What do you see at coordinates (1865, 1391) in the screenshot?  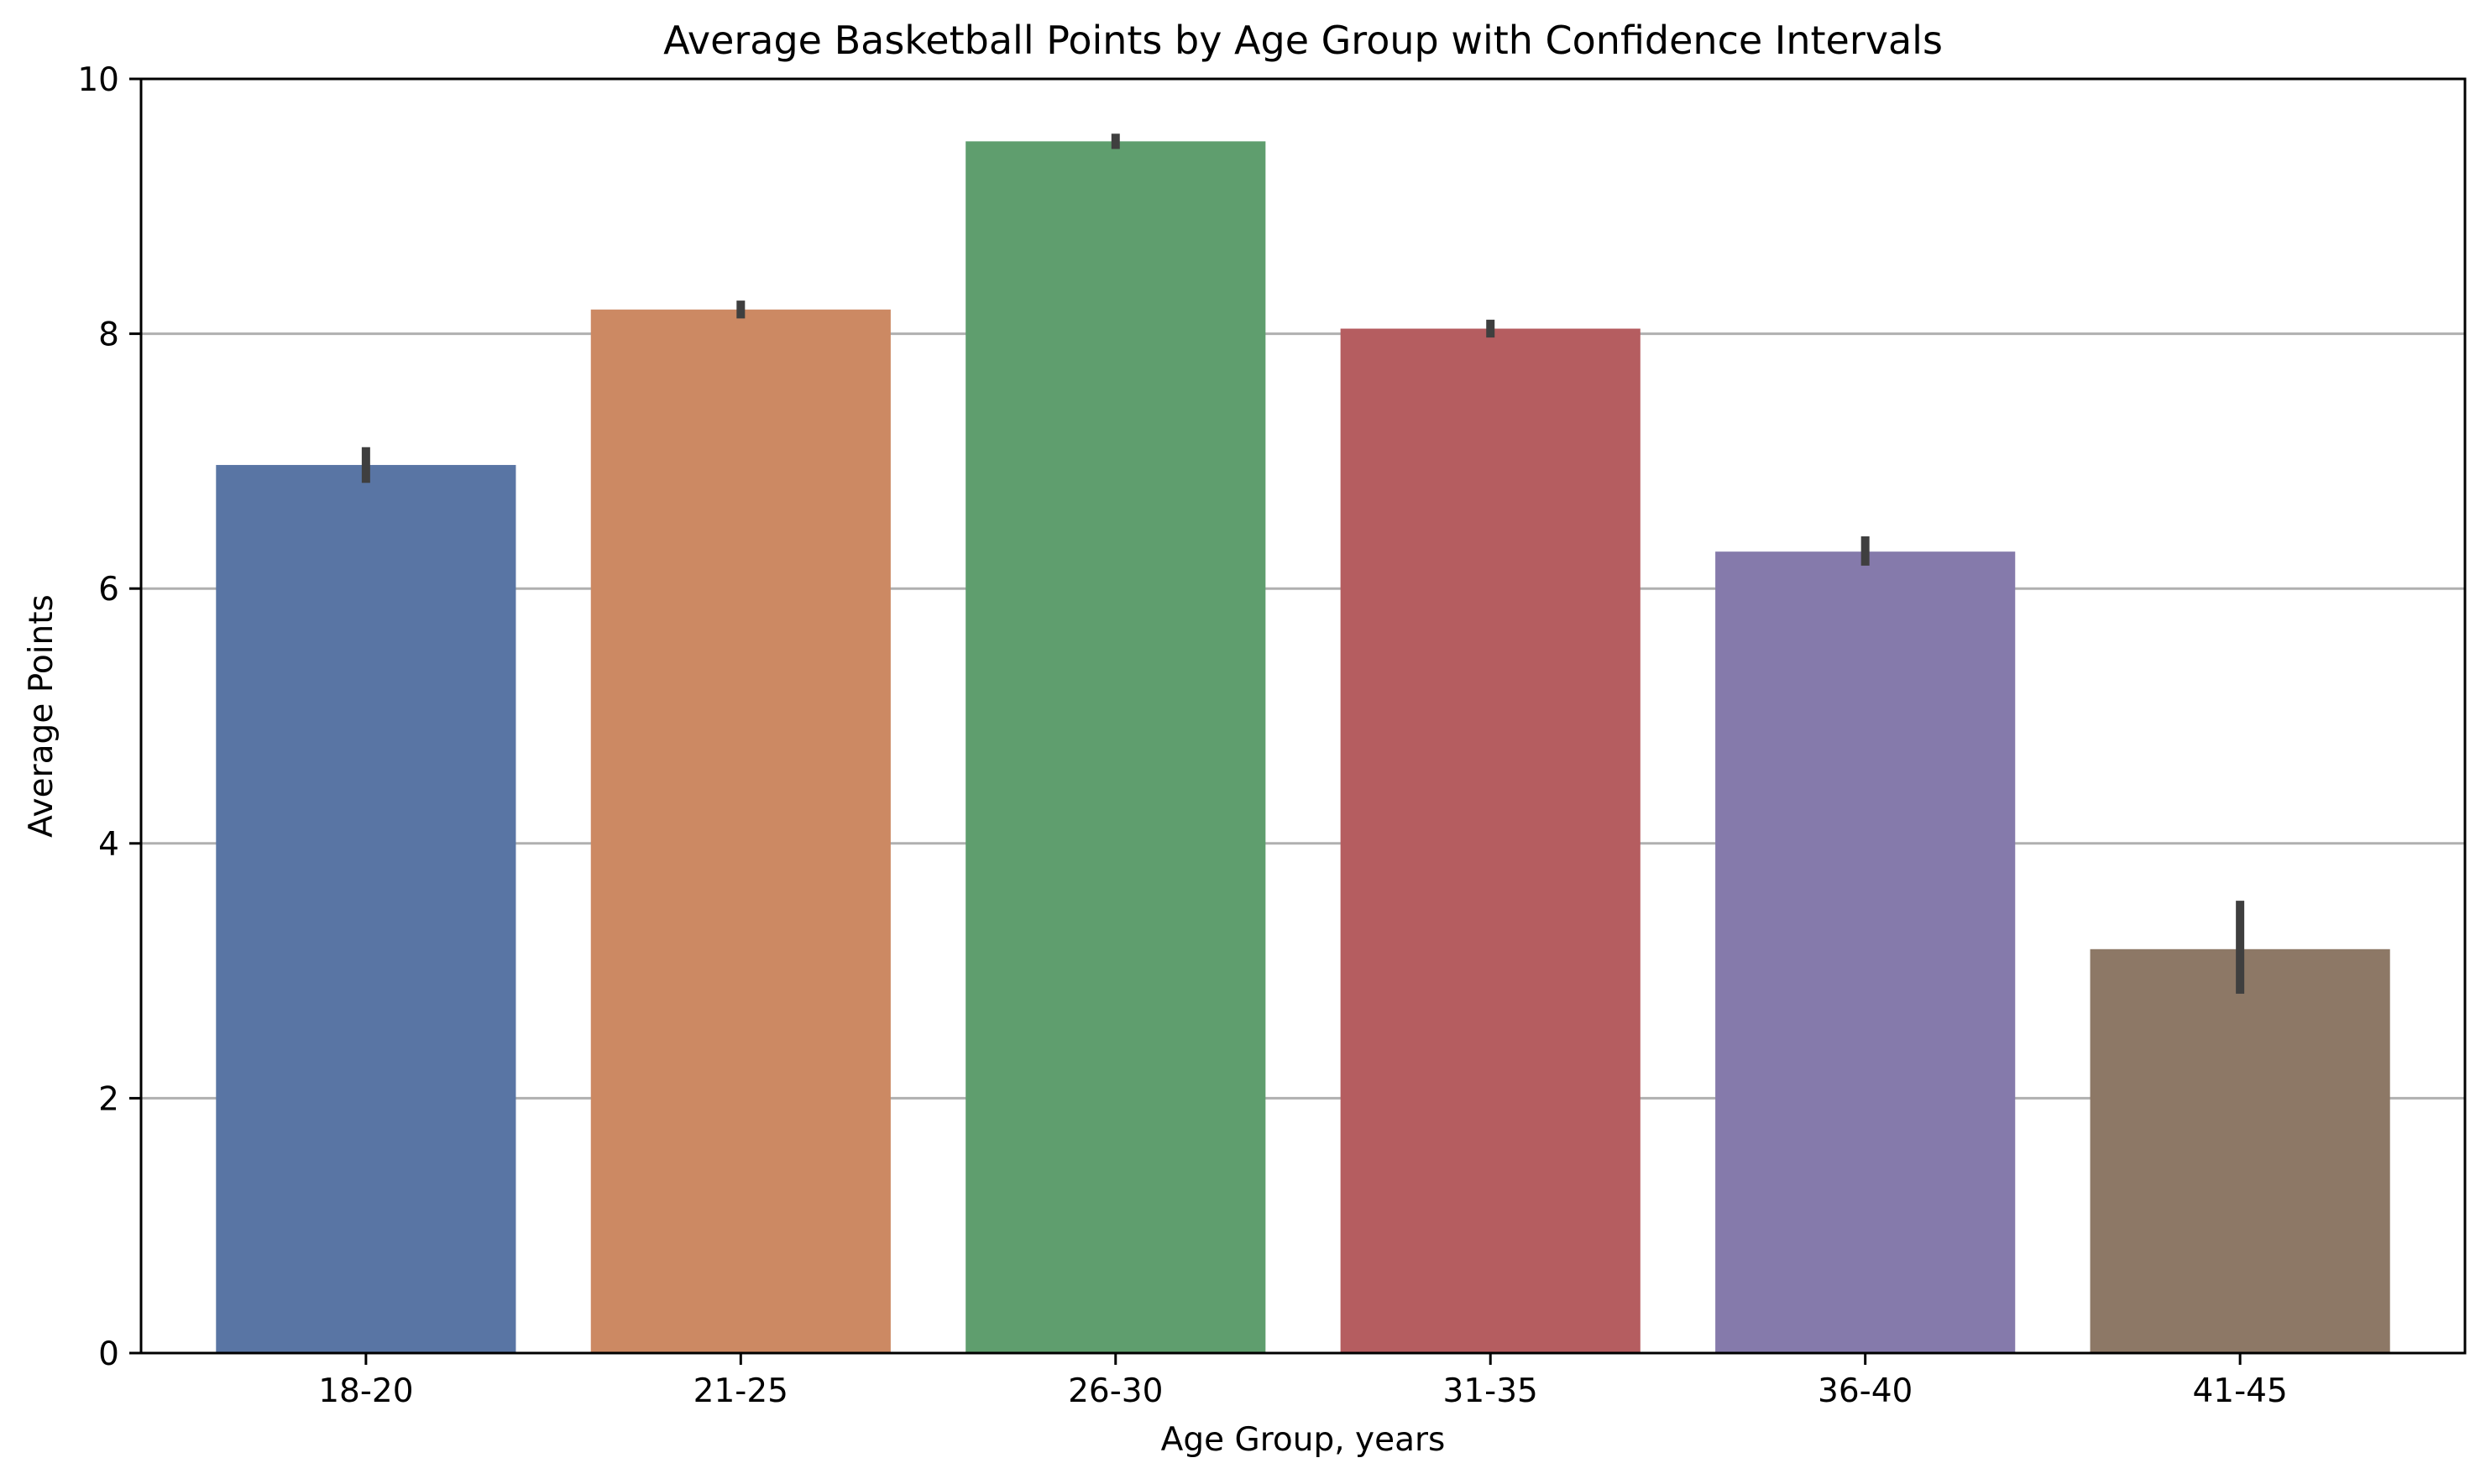 I see `x-tick-label-4: 36-40` at bounding box center [1865, 1391].